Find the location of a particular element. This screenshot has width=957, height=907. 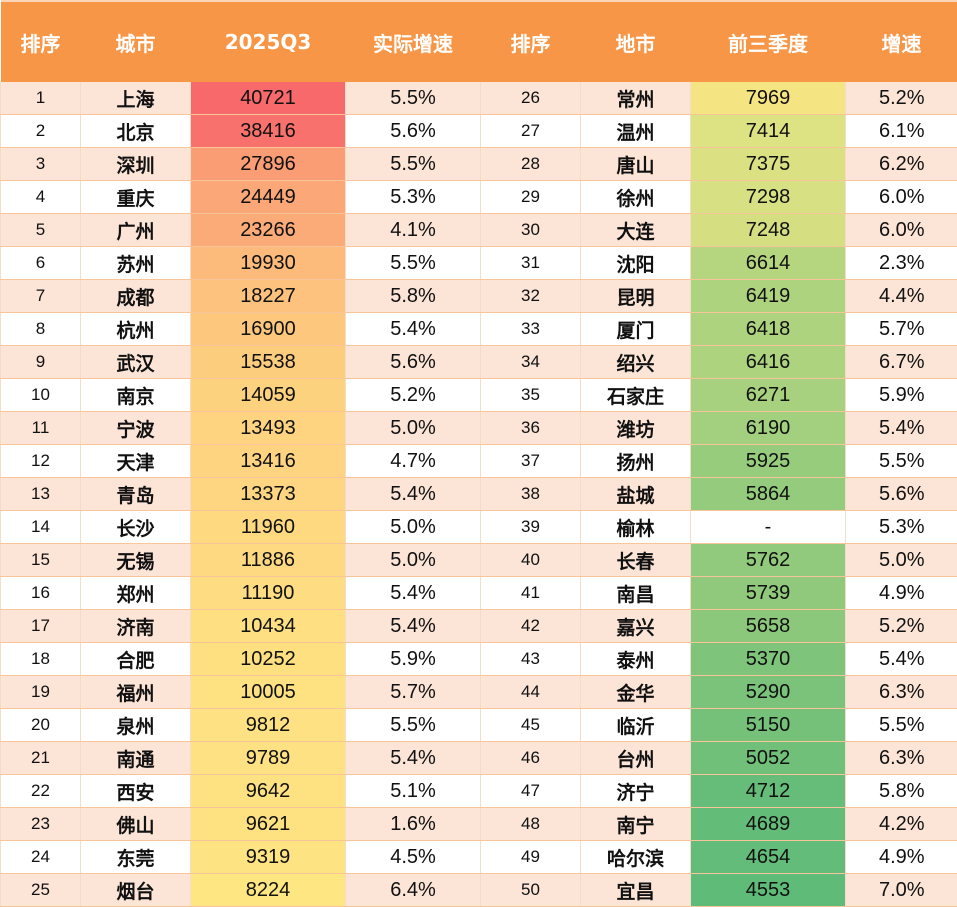

growth-cell: 1.6% is located at coordinates (413, 824).